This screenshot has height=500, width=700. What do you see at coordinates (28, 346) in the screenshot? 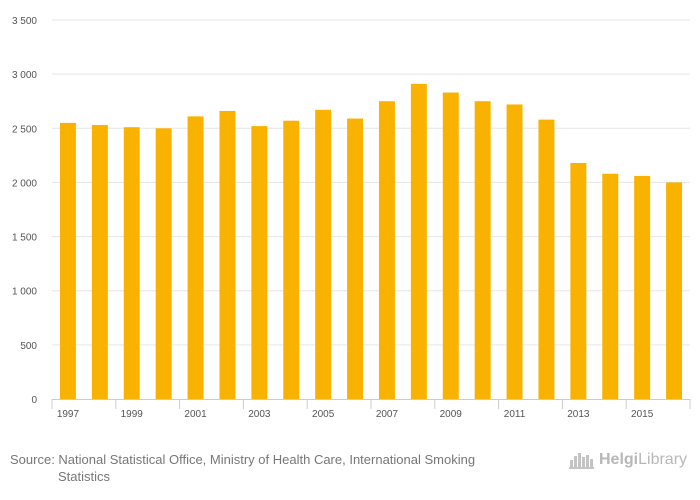
I see `y-tick-label: 500` at bounding box center [28, 346].